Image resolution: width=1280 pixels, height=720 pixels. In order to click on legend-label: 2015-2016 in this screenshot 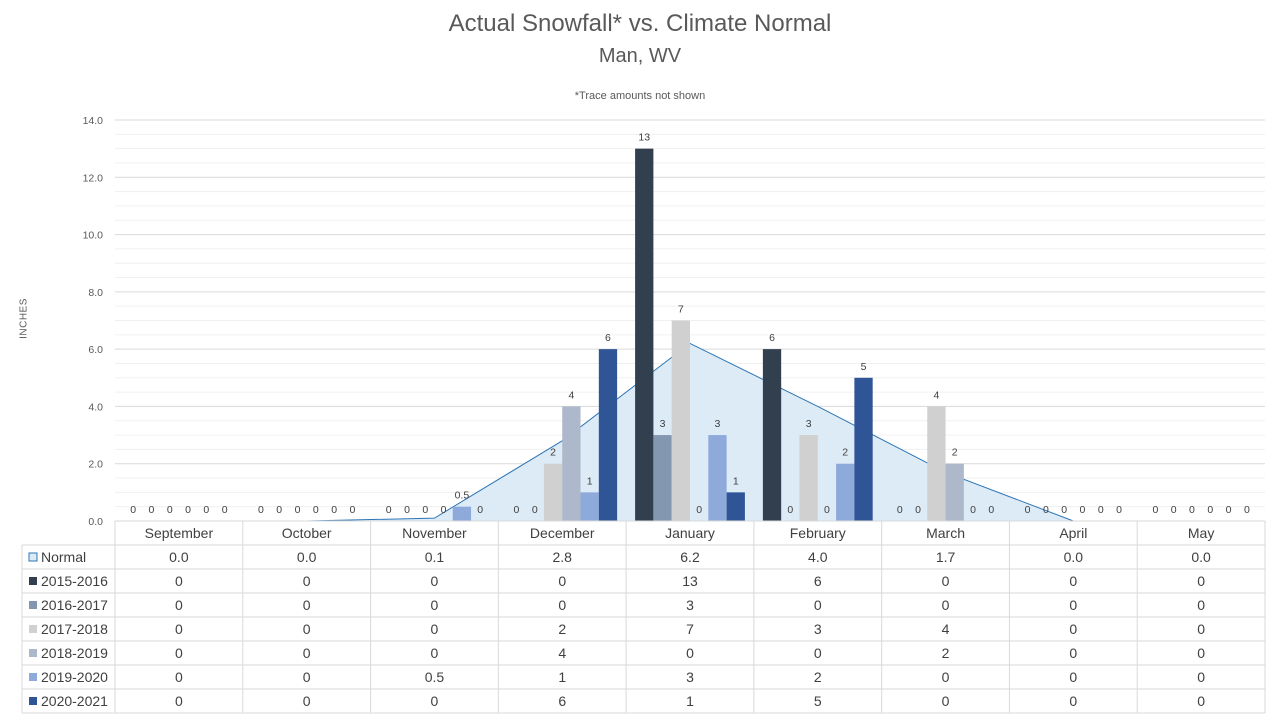, I will do `click(74, 581)`.